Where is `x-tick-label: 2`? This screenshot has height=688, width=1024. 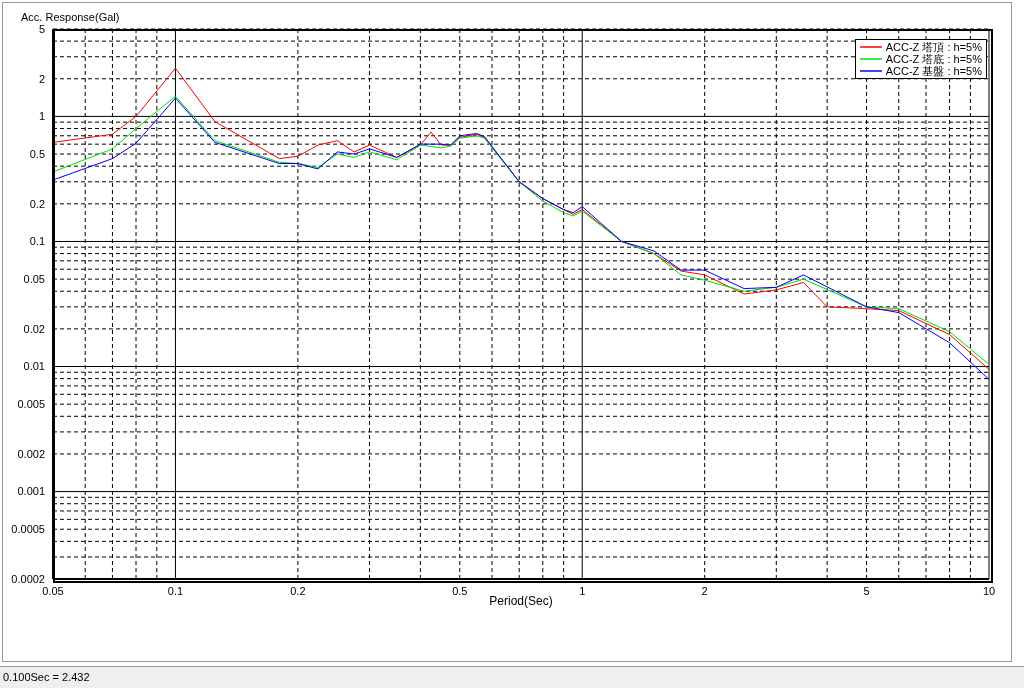
x-tick-label: 2 is located at coordinates (704, 590).